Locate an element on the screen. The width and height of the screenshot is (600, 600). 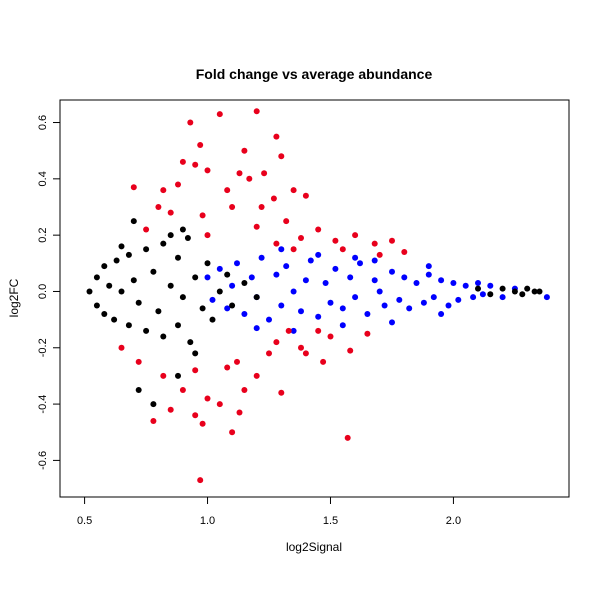
y-tick-label: -0.4 is located at coordinates (43, 404).